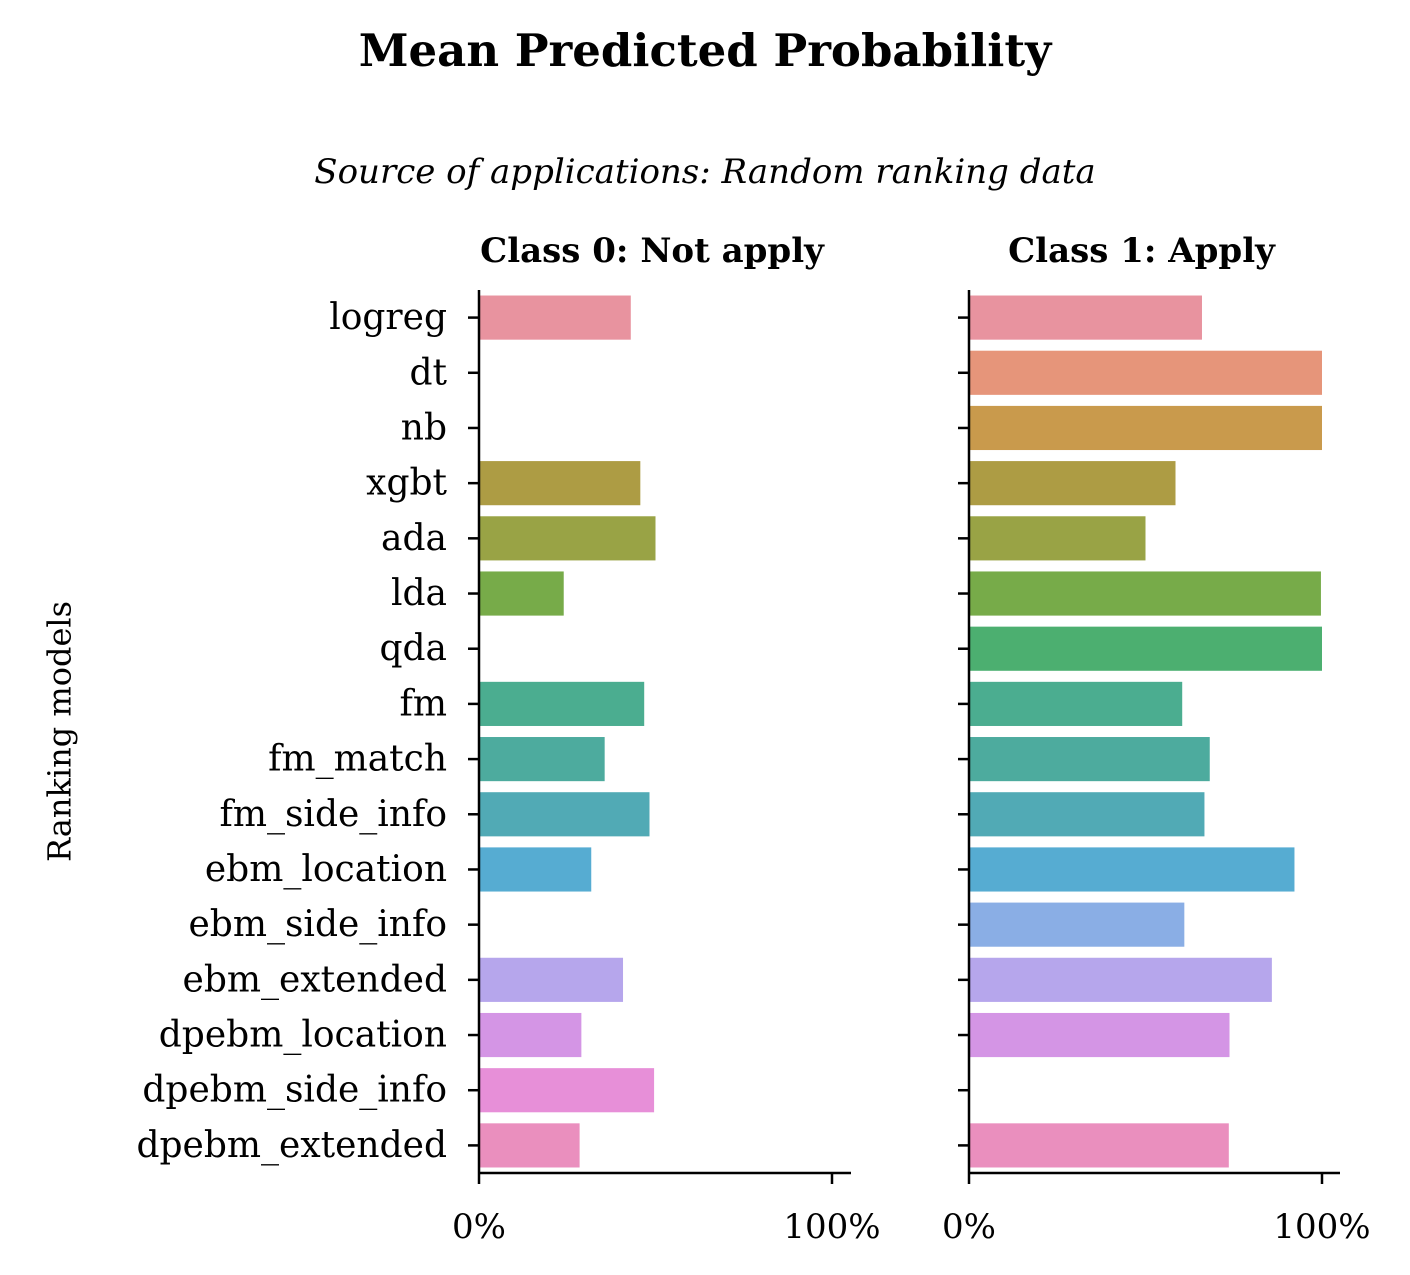 The image size is (1410, 1275). What do you see at coordinates (423, 703) in the screenshot?
I see `category-label-fm: fm` at bounding box center [423, 703].